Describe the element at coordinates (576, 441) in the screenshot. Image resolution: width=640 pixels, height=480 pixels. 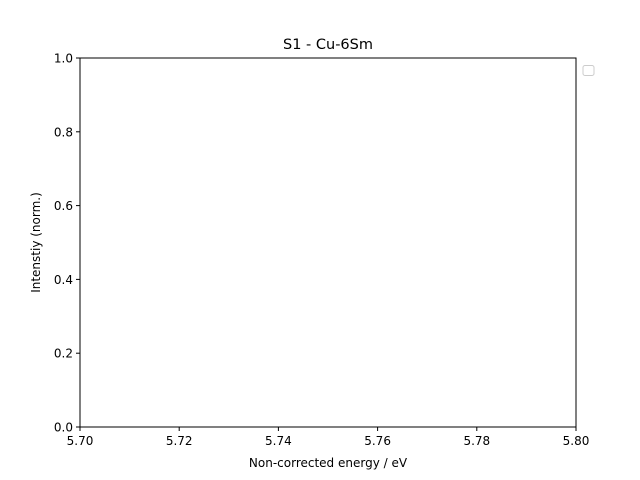
I see `x-tick-label: 5.80` at that location.